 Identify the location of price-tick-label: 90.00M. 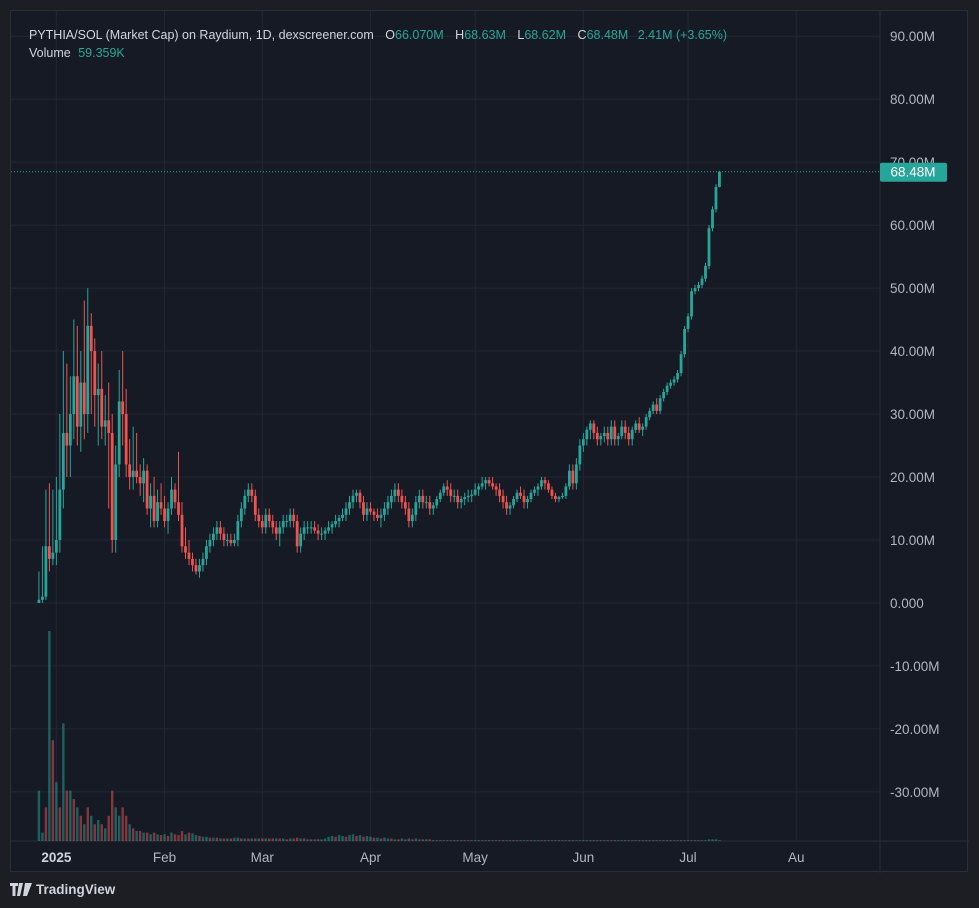
(912, 36).